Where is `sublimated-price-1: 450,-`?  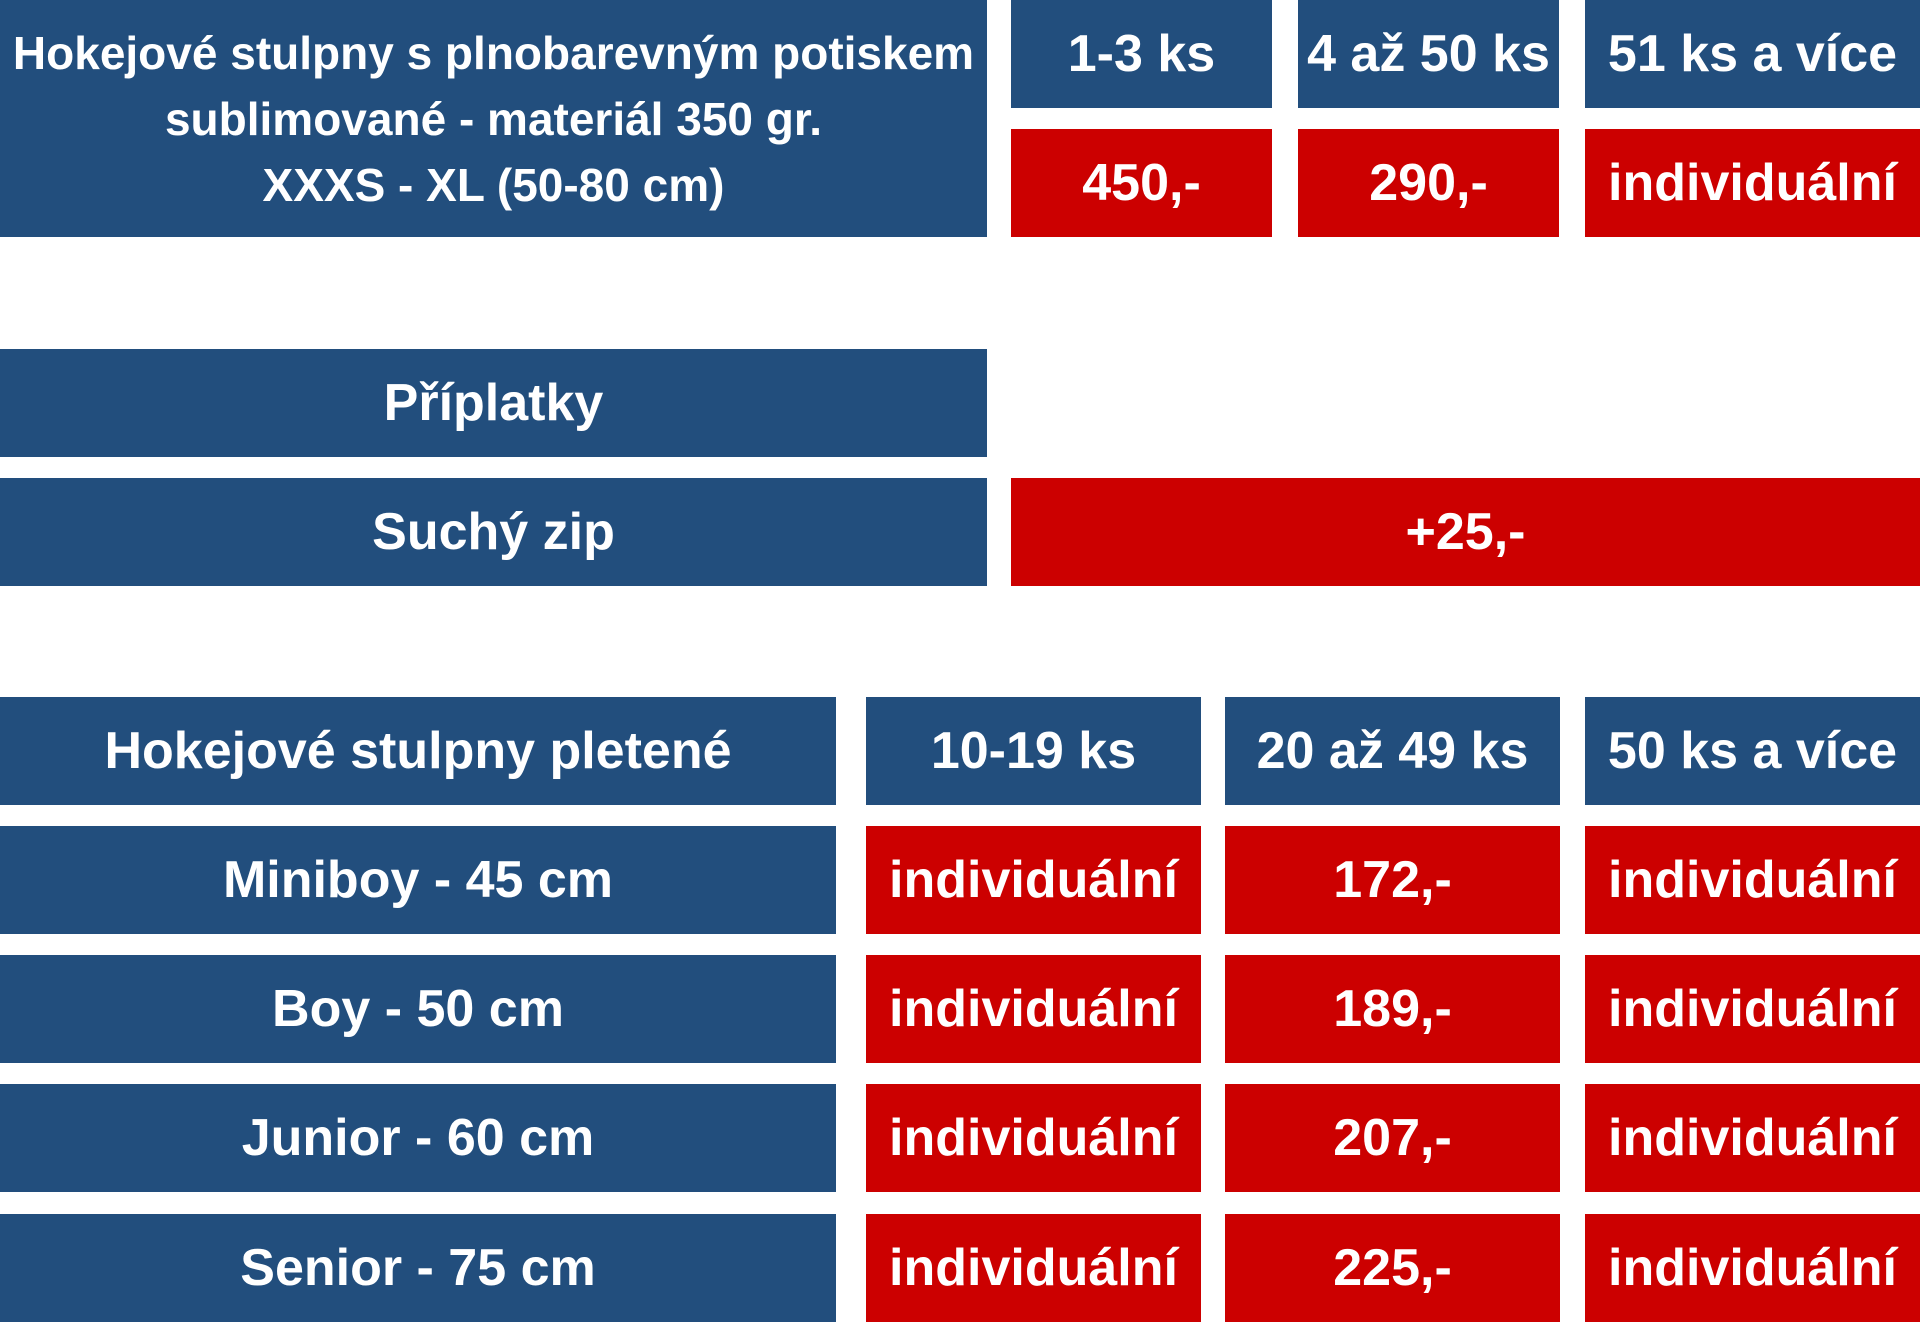 sublimated-price-1: 450,- is located at coordinates (1141, 183).